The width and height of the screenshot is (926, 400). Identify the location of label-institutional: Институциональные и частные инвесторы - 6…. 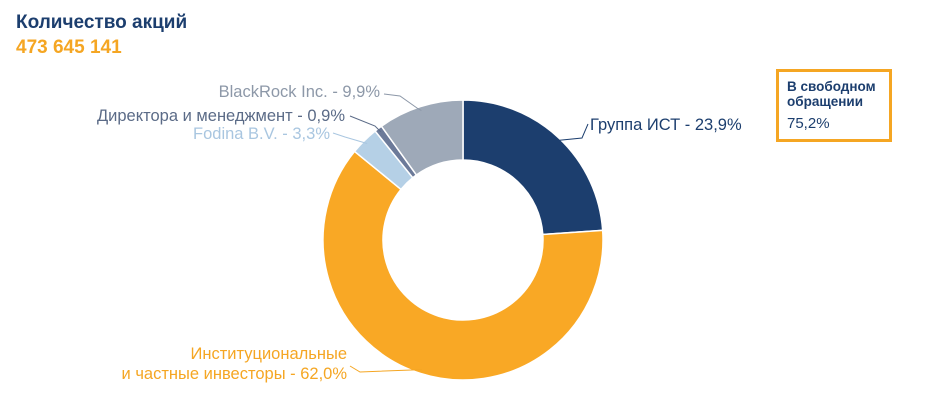
(235, 364).